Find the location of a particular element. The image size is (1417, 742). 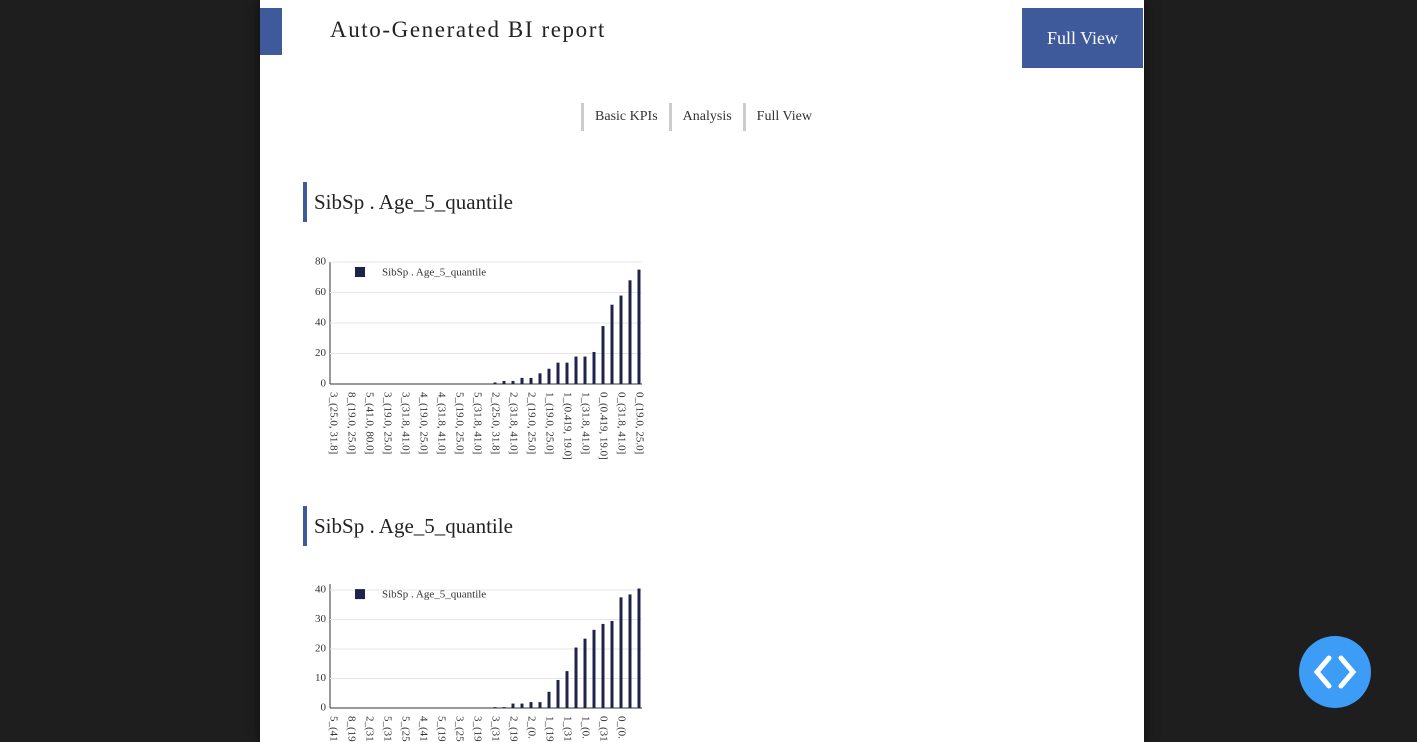

header-accent is located at coordinates (271, 31).